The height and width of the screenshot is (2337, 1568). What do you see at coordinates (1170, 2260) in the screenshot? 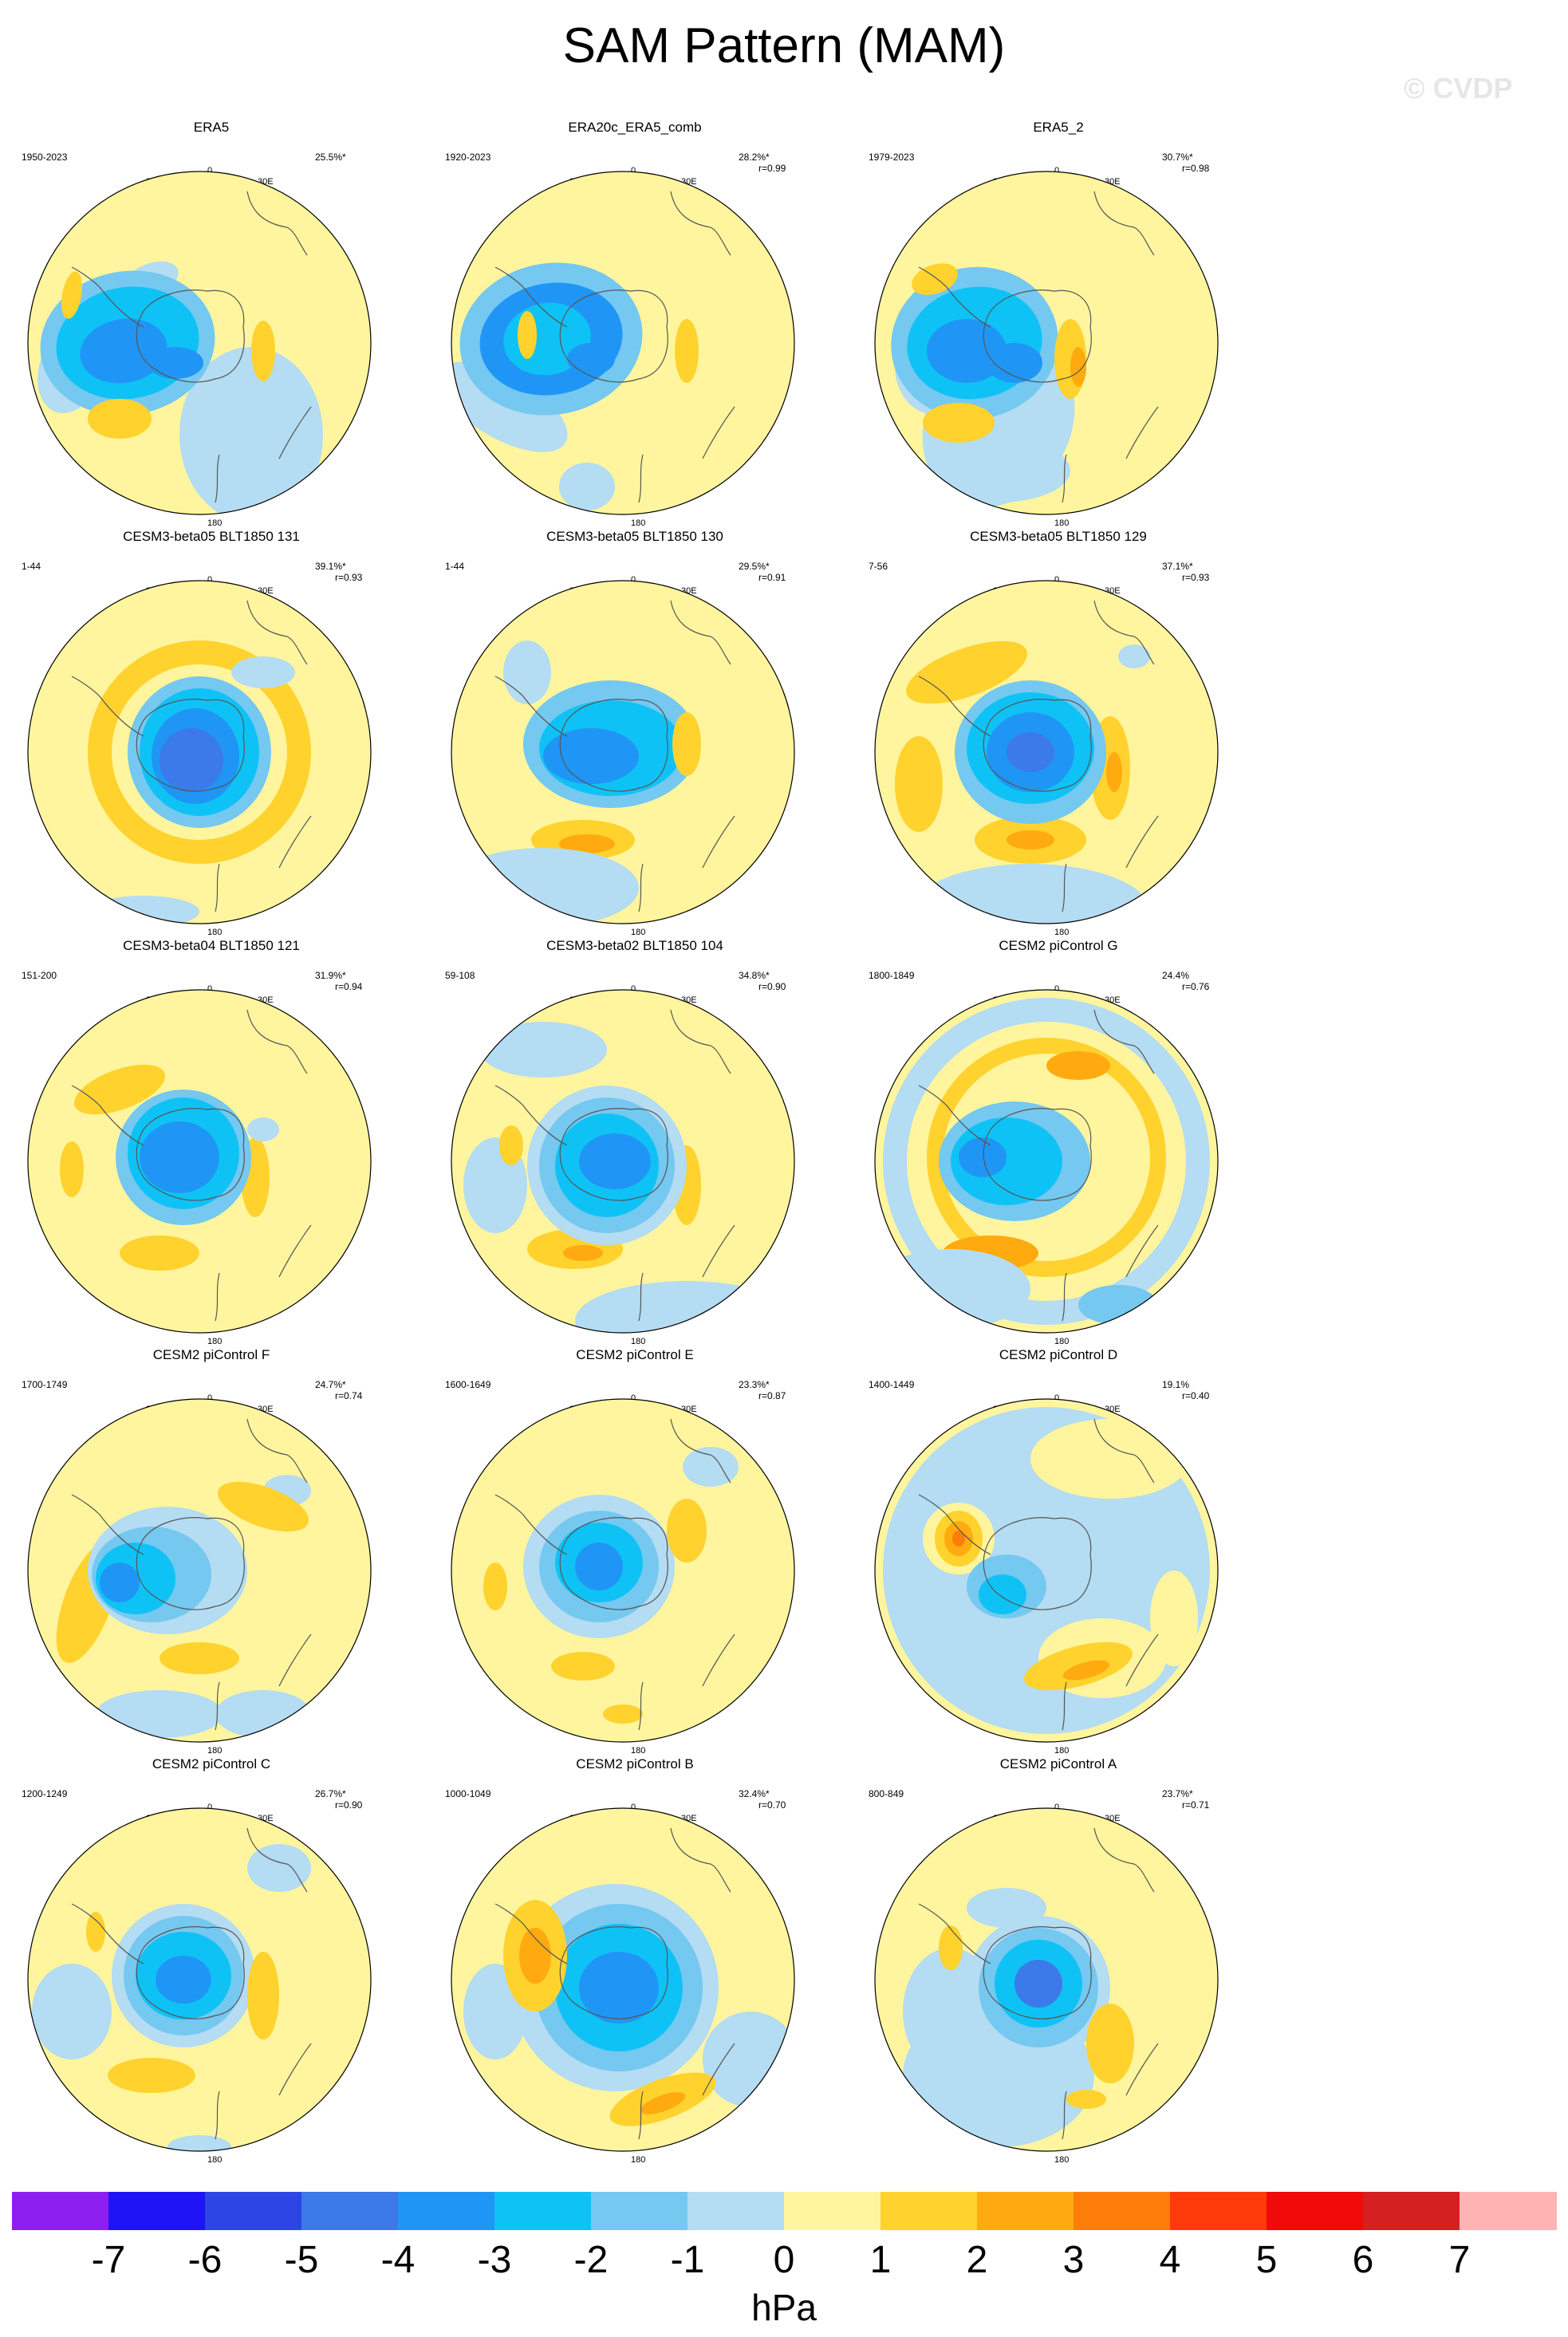
I see `colorbar-tick-label: 4` at bounding box center [1170, 2260].